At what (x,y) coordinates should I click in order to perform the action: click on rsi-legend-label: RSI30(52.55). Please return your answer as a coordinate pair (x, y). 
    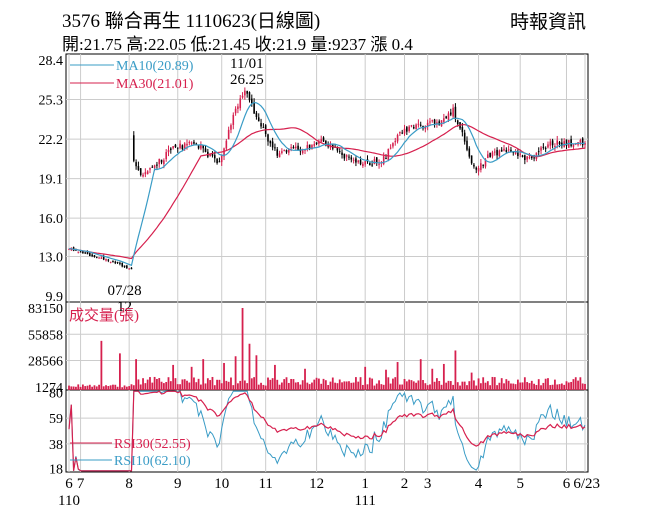
    Looking at the image, I should click on (152, 444).